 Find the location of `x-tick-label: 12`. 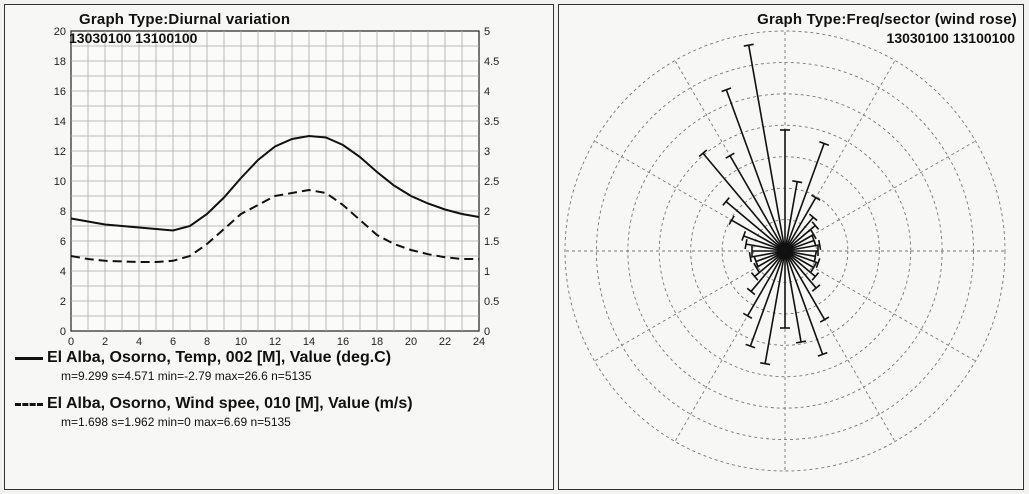

x-tick-label: 12 is located at coordinates (275, 342).